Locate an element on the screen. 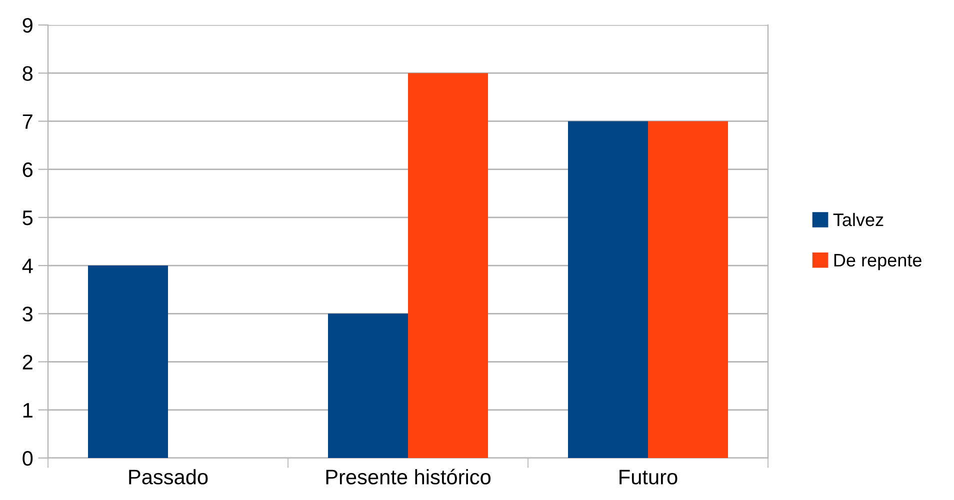 This screenshot has height=500, width=954. y-tick-label: 2 is located at coordinates (27, 362).